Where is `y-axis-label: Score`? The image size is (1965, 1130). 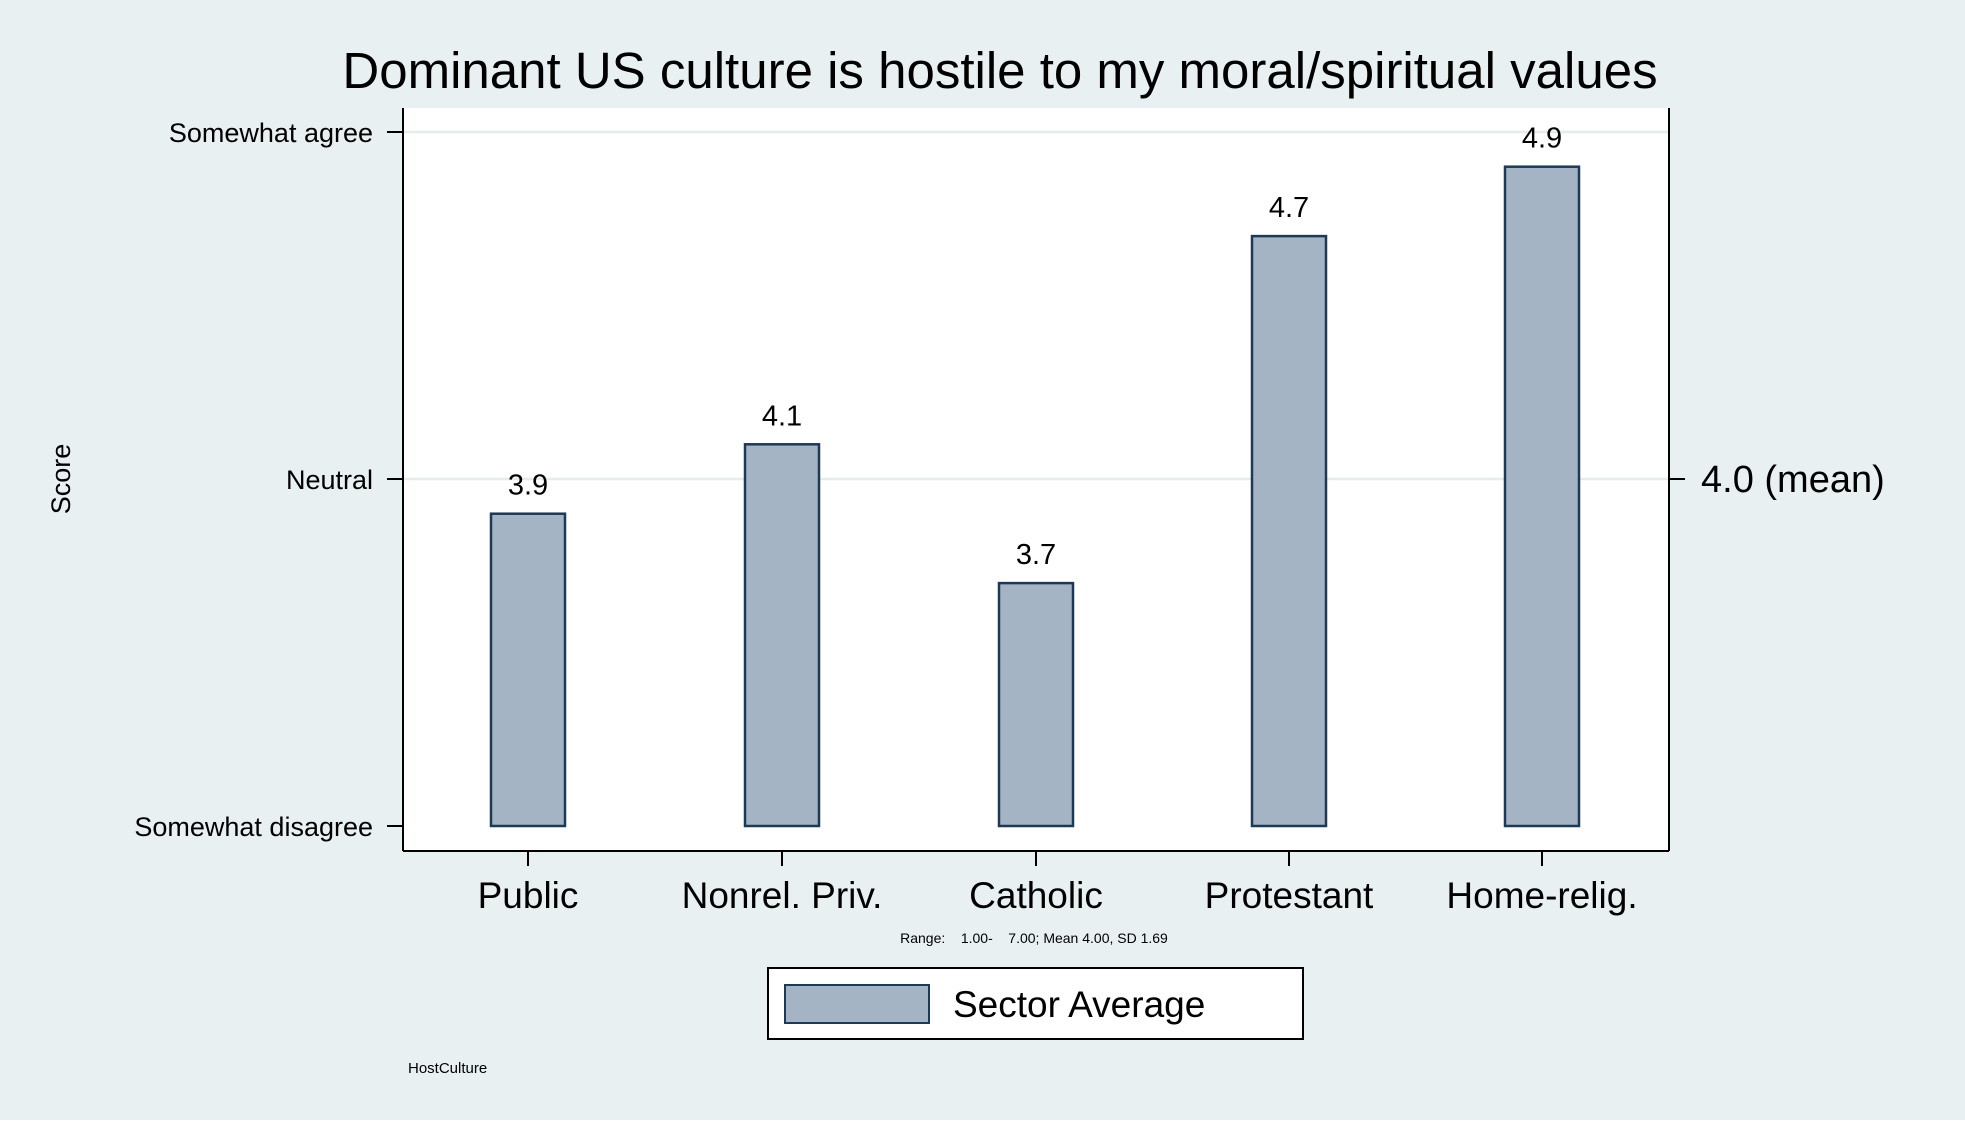
y-axis-label: Score is located at coordinates (61, 479).